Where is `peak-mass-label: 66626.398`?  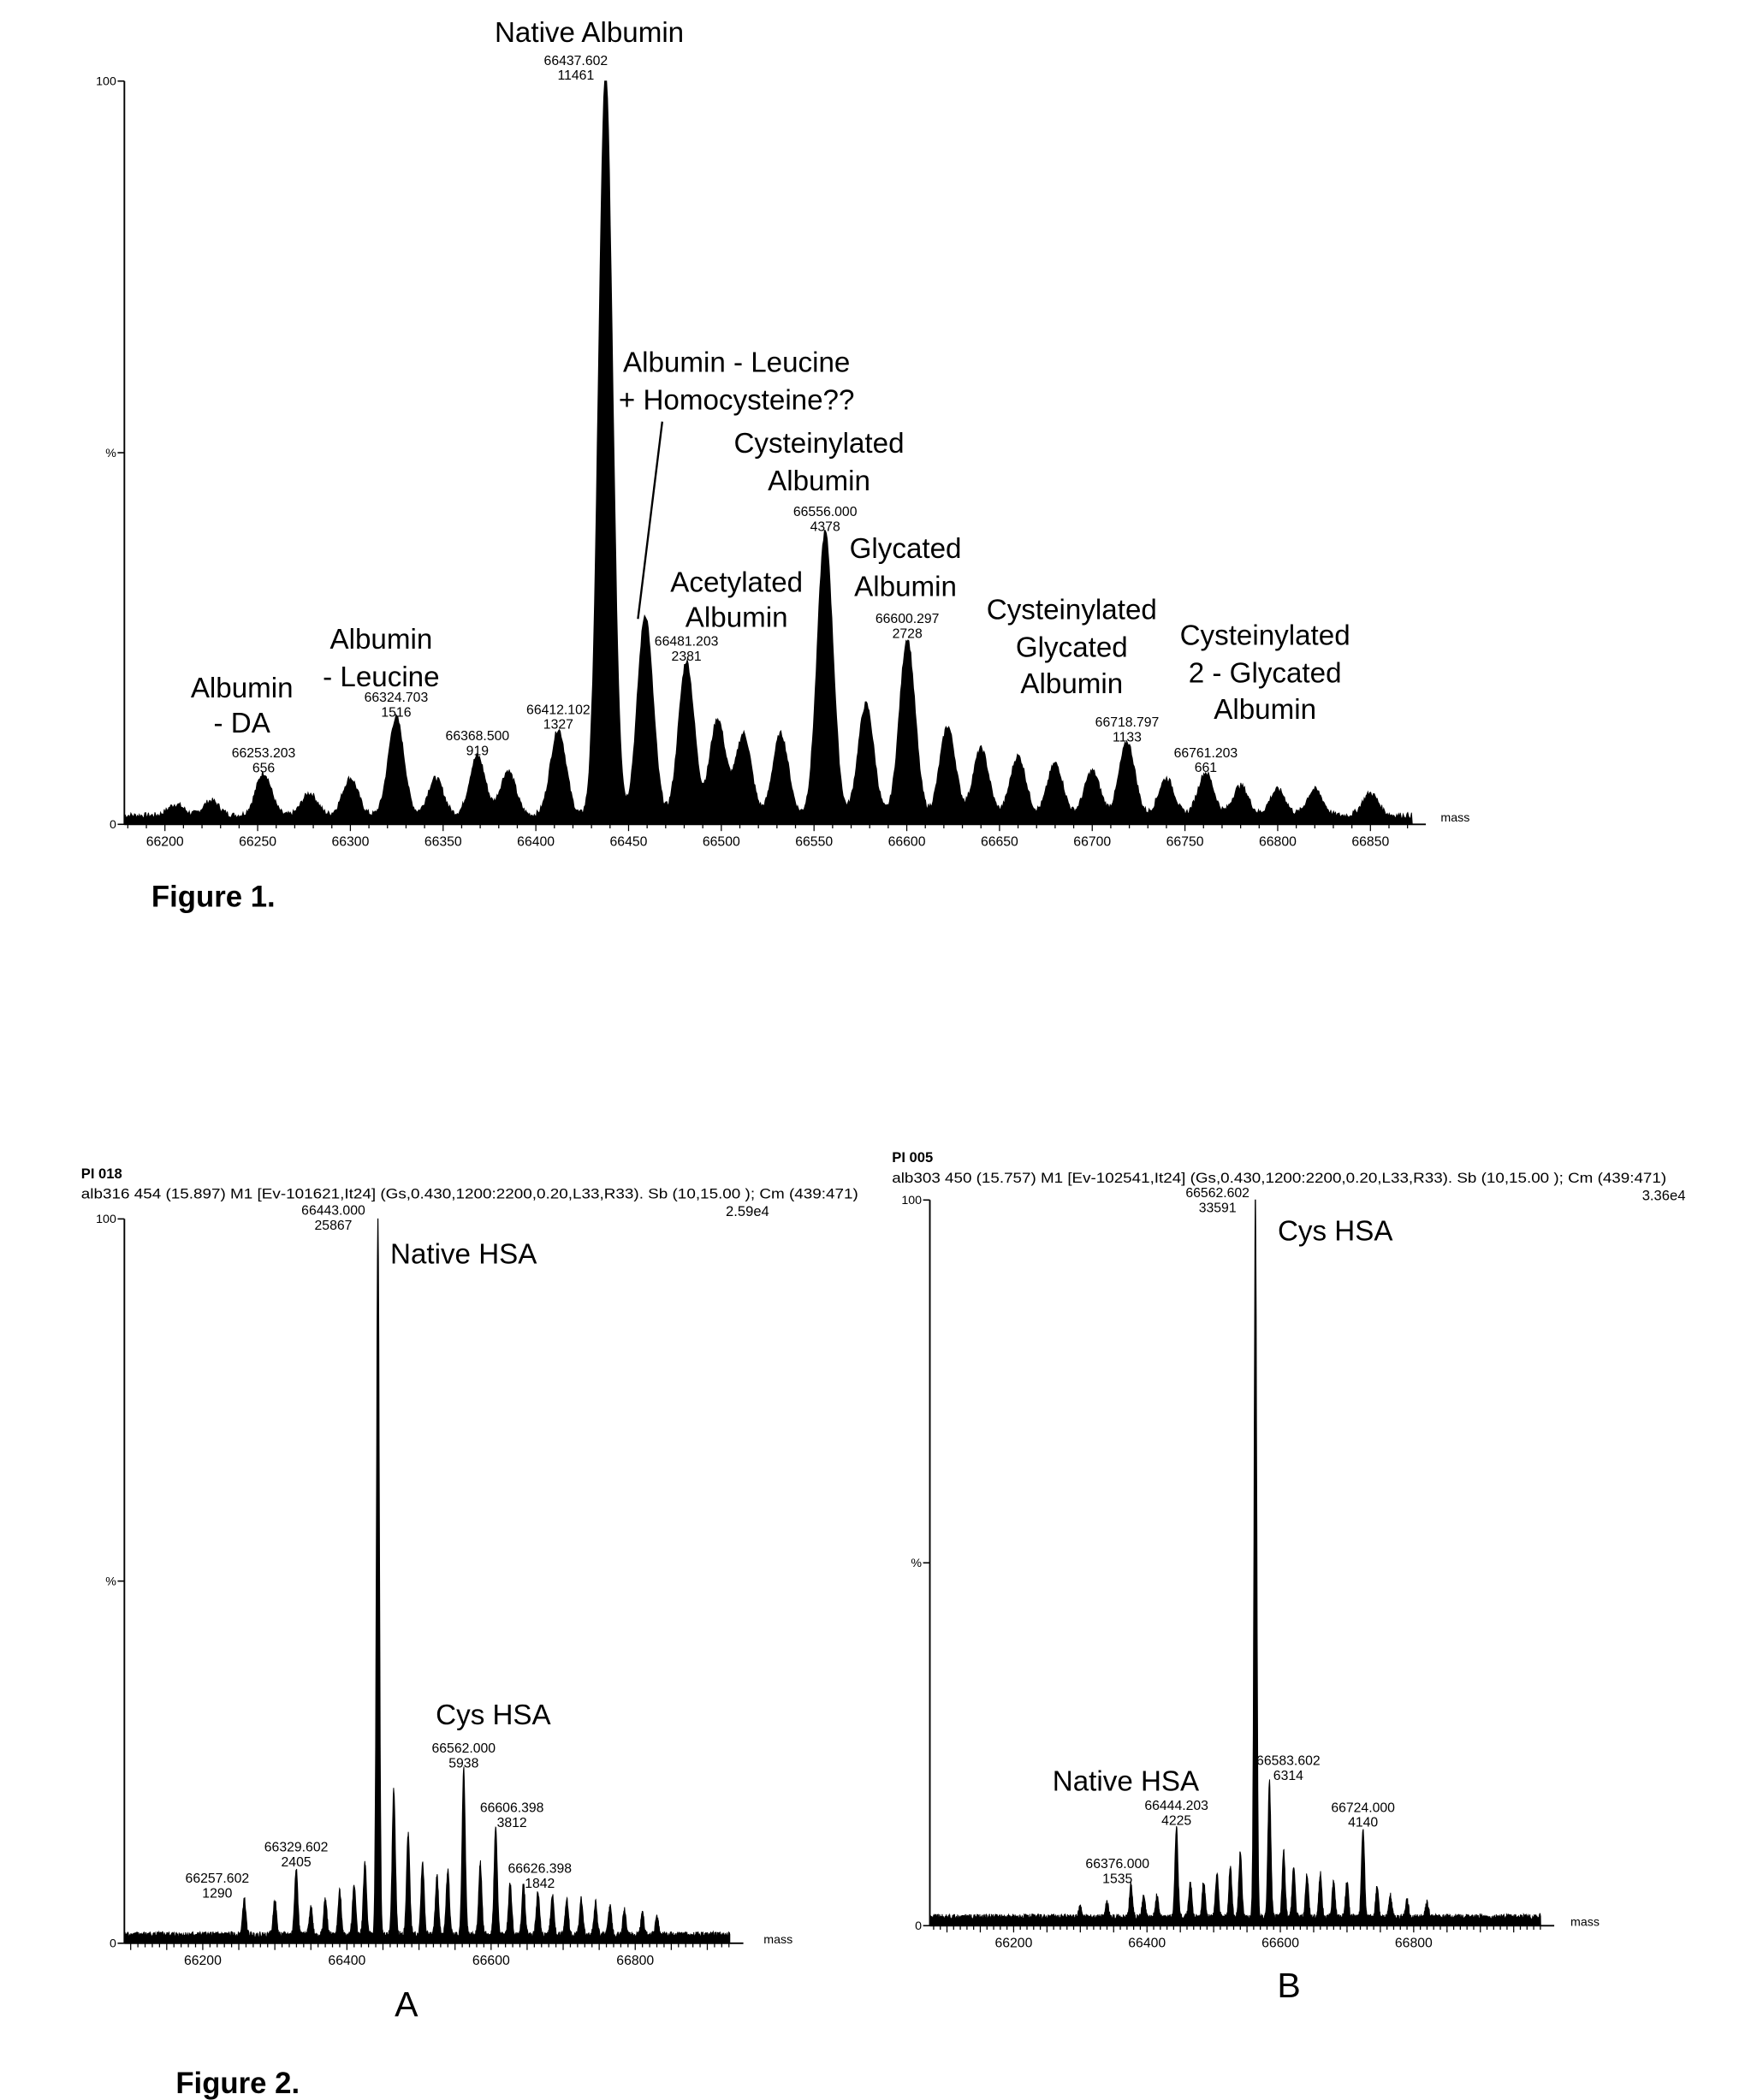
peak-mass-label: 66626.398 is located at coordinates (540, 1868).